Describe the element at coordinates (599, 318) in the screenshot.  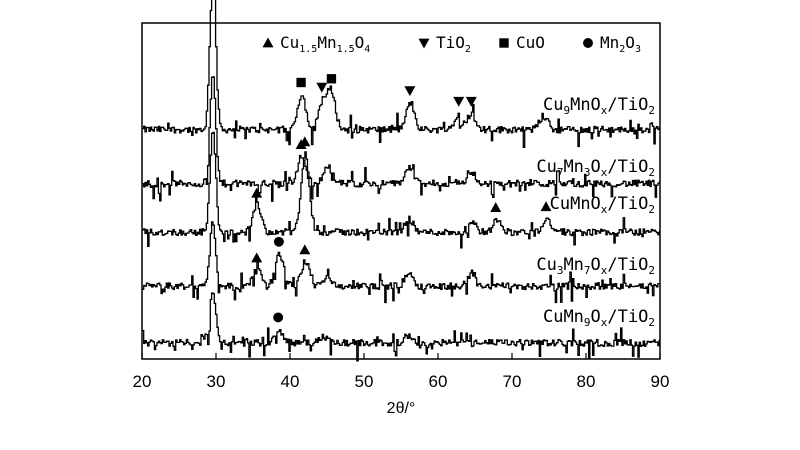
I see `series-label: CuMn9Ox/TiO2` at that location.